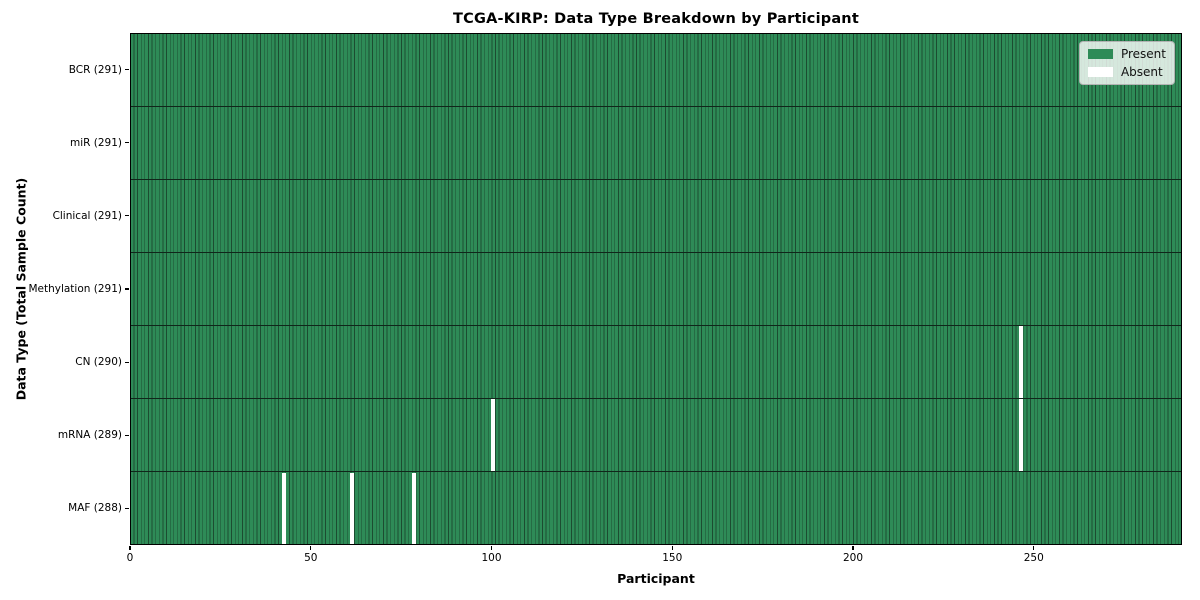  Describe the element at coordinates (1143, 54) in the screenshot. I see `legend-label: Present` at that location.